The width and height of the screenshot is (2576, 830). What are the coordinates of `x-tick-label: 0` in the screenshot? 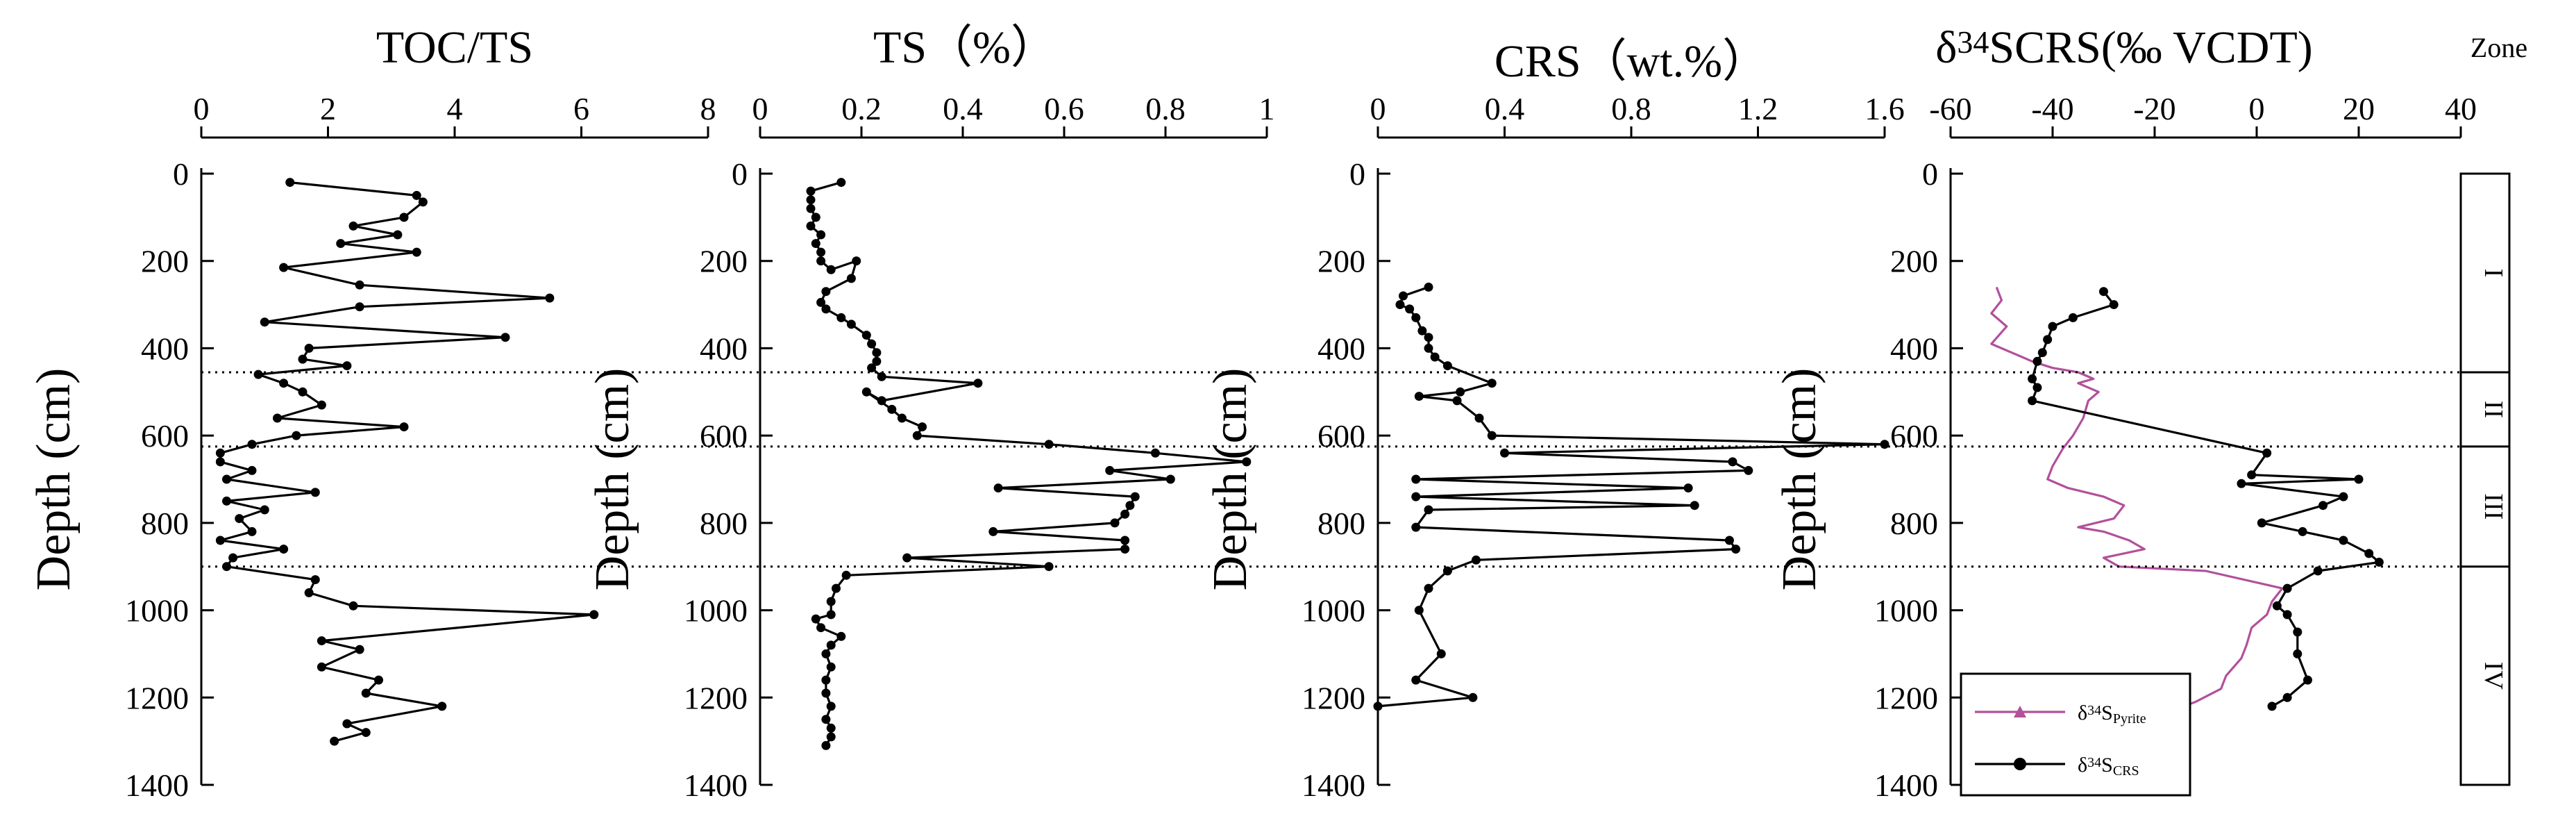 It's located at (1378, 108).